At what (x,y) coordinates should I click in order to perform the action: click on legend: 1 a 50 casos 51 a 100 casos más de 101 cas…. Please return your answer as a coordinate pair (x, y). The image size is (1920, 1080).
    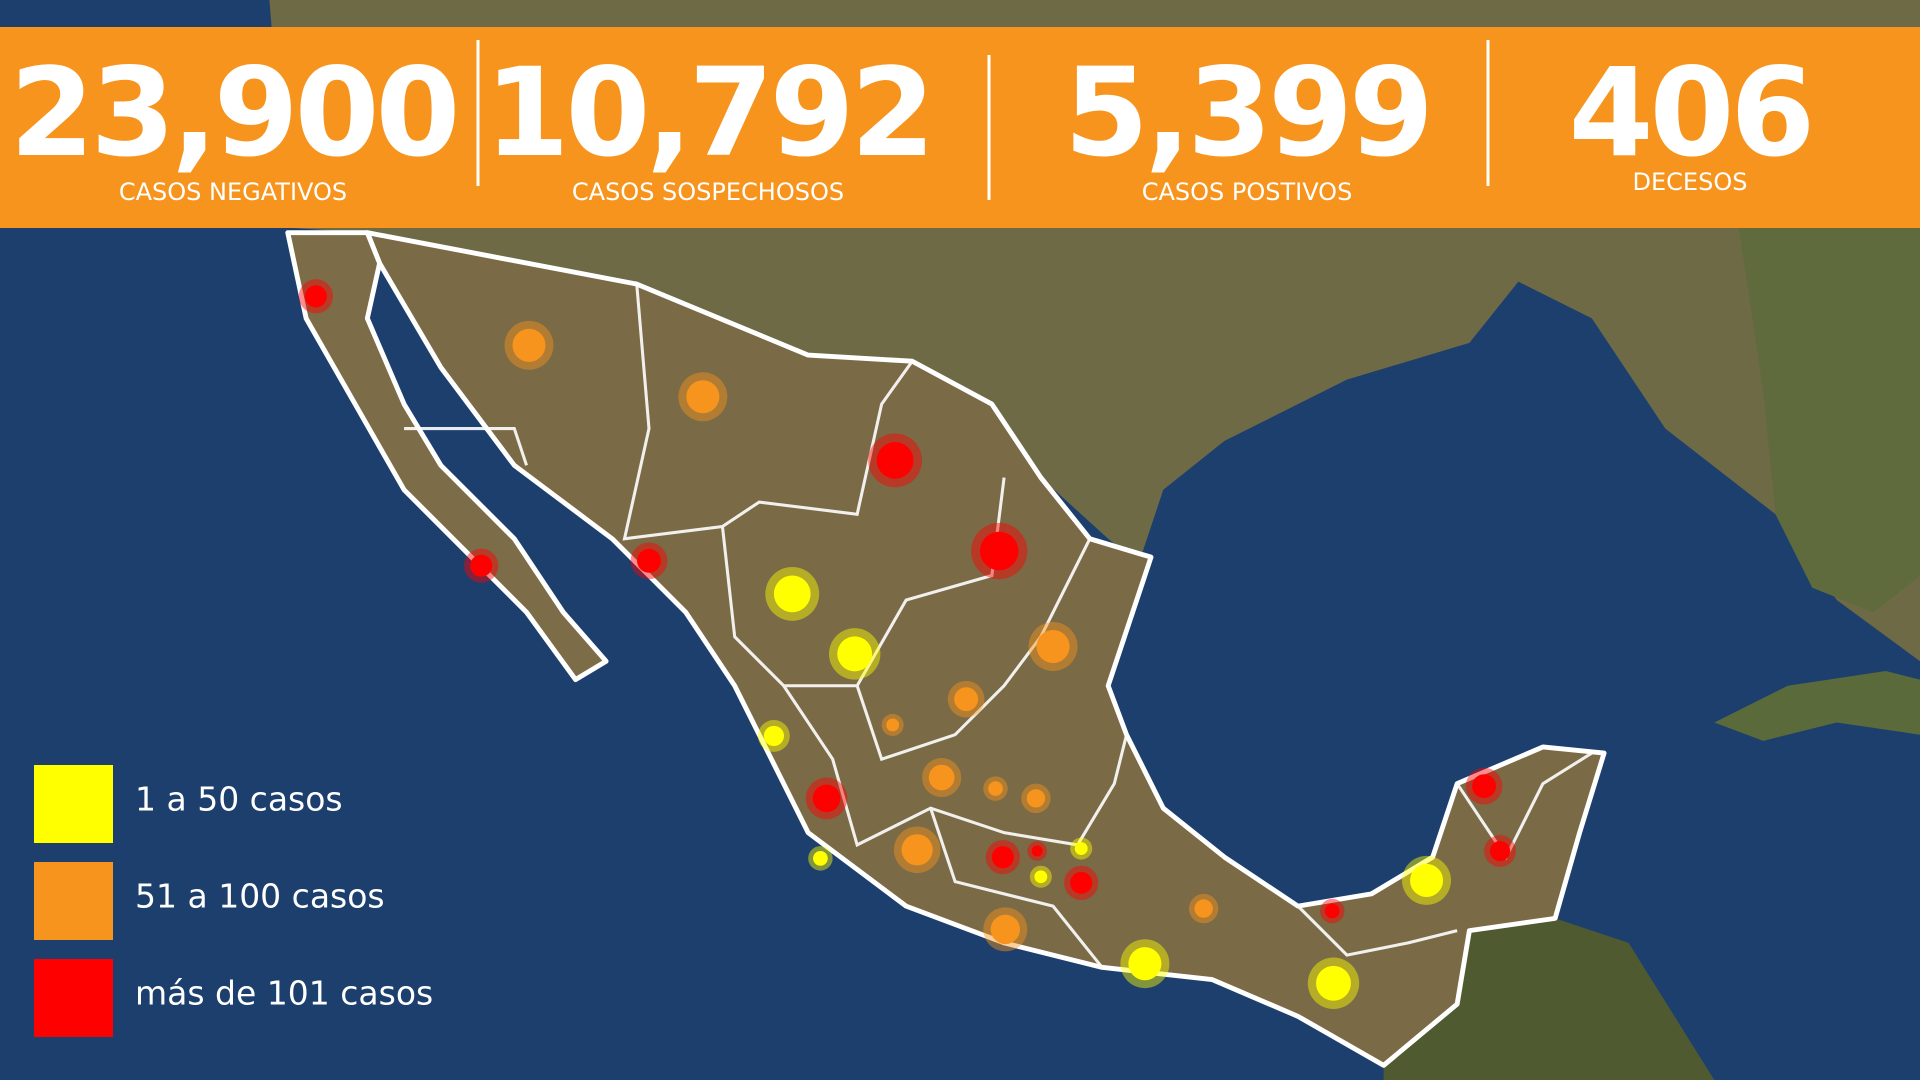
    Looking at the image, I should click on (233, 901).